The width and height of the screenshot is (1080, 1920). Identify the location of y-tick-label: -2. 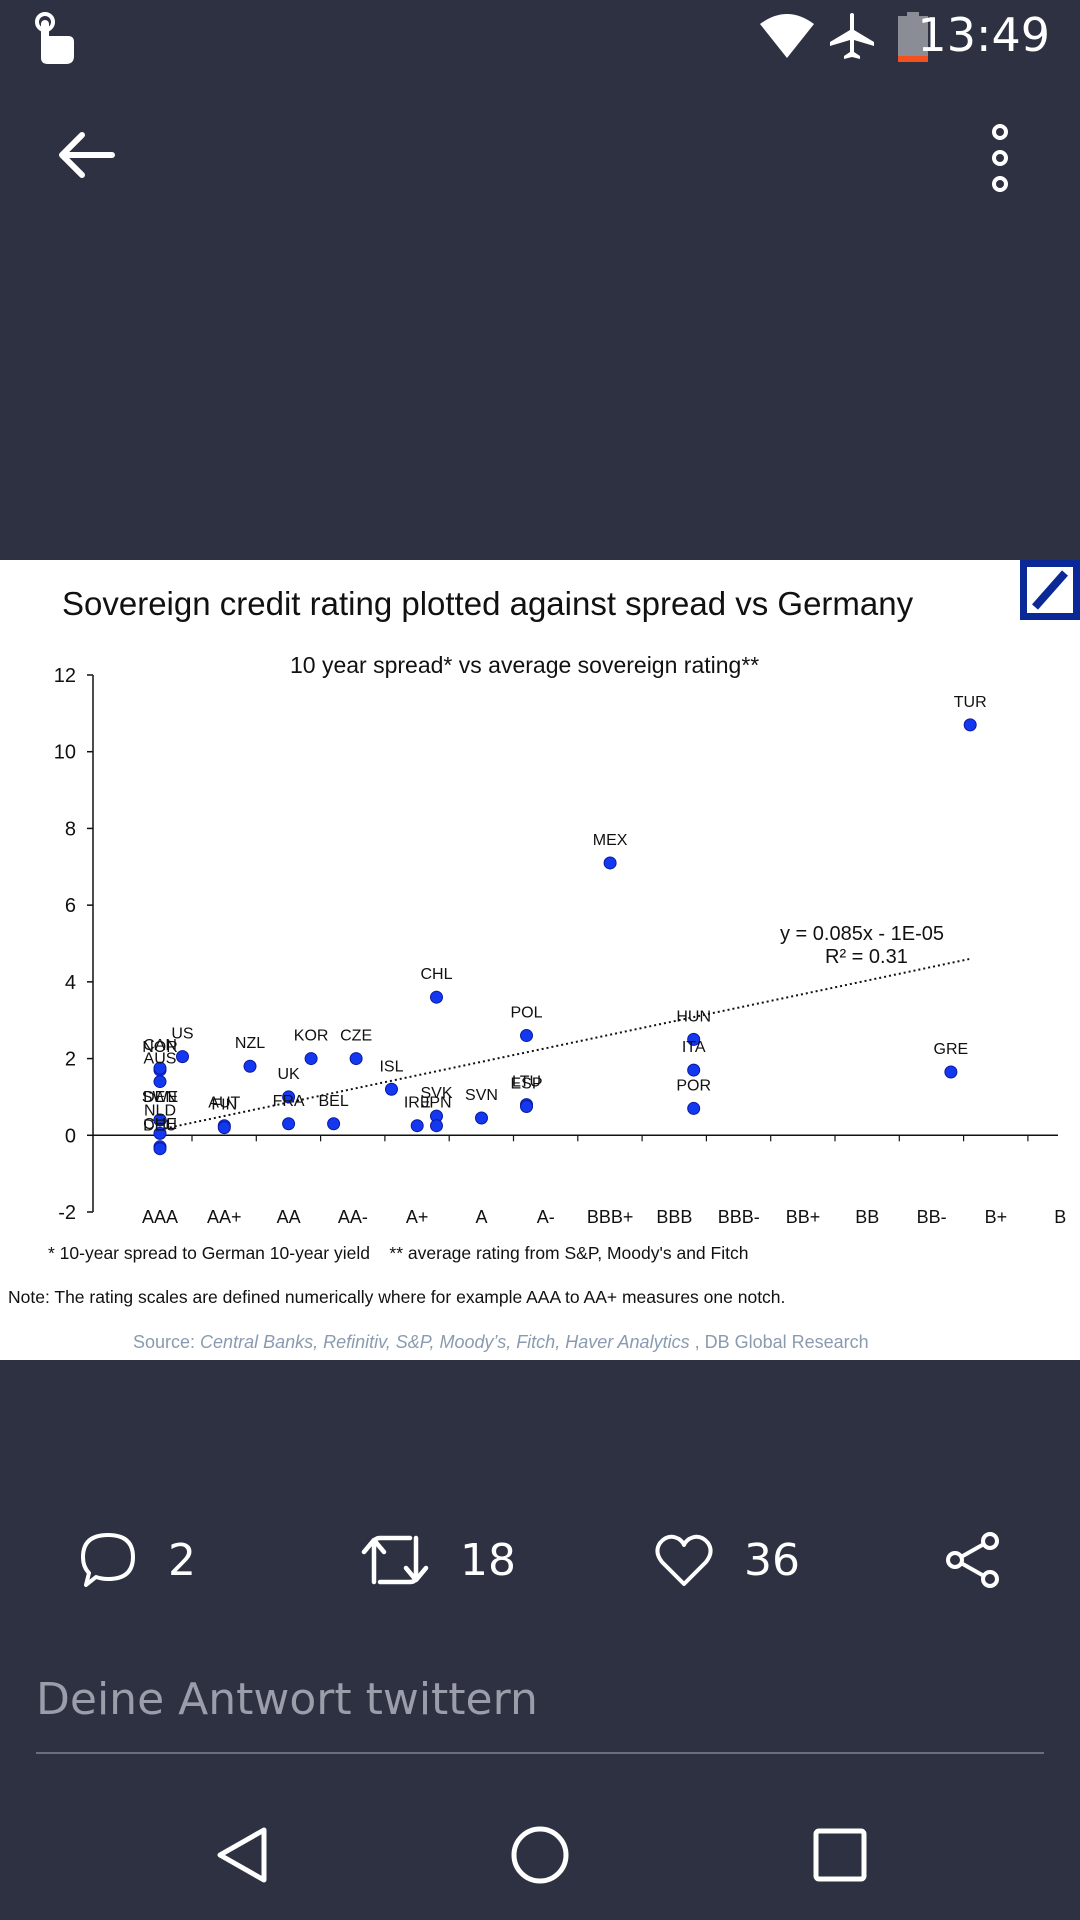
(67, 1213).